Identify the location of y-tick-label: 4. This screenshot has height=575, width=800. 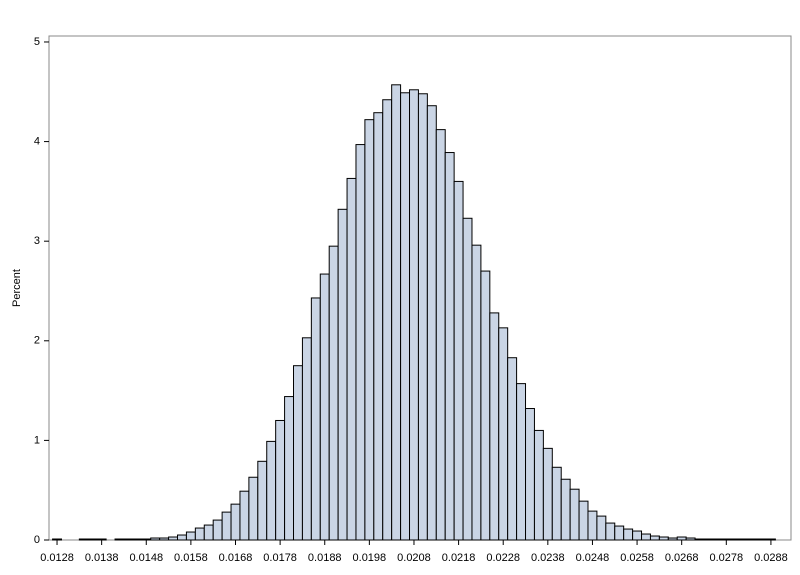
(37, 141).